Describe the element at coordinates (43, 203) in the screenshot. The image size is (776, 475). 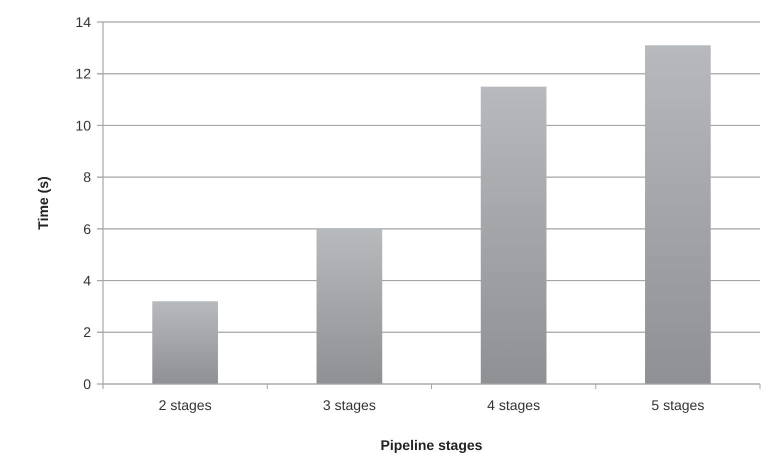
I see `y-axis-title: Time (s)` at that location.